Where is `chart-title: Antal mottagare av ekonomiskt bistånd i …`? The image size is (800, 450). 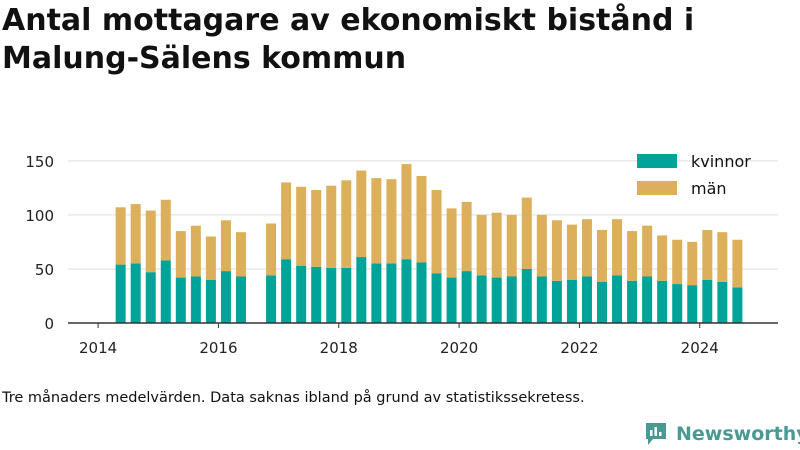 chart-title: Antal mottagare av ekonomiskt bistånd i … is located at coordinates (348, 39).